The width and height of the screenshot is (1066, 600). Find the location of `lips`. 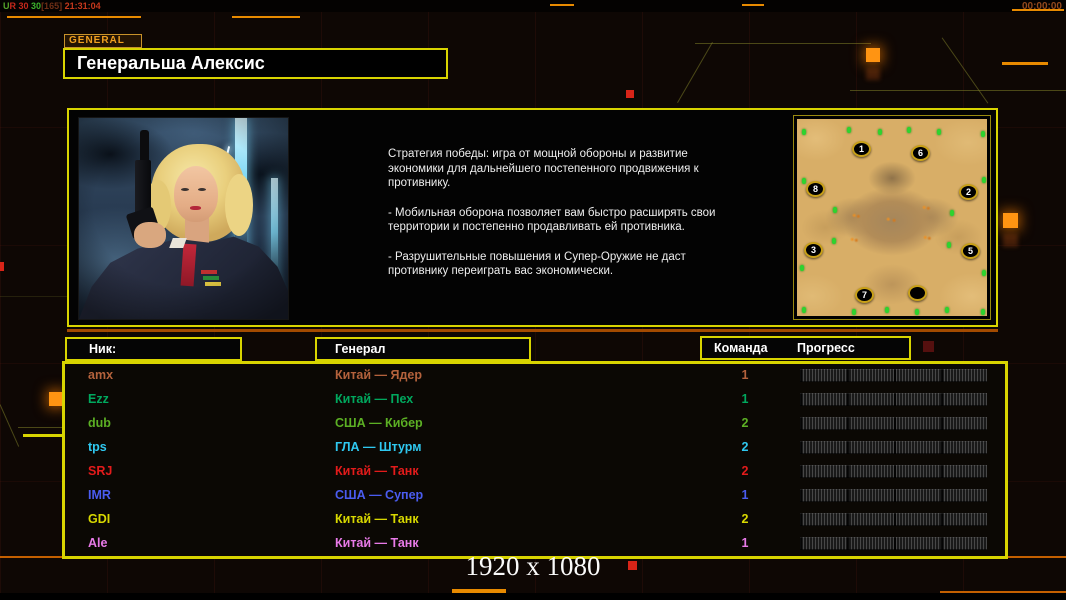

lips is located at coordinates (195, 208).